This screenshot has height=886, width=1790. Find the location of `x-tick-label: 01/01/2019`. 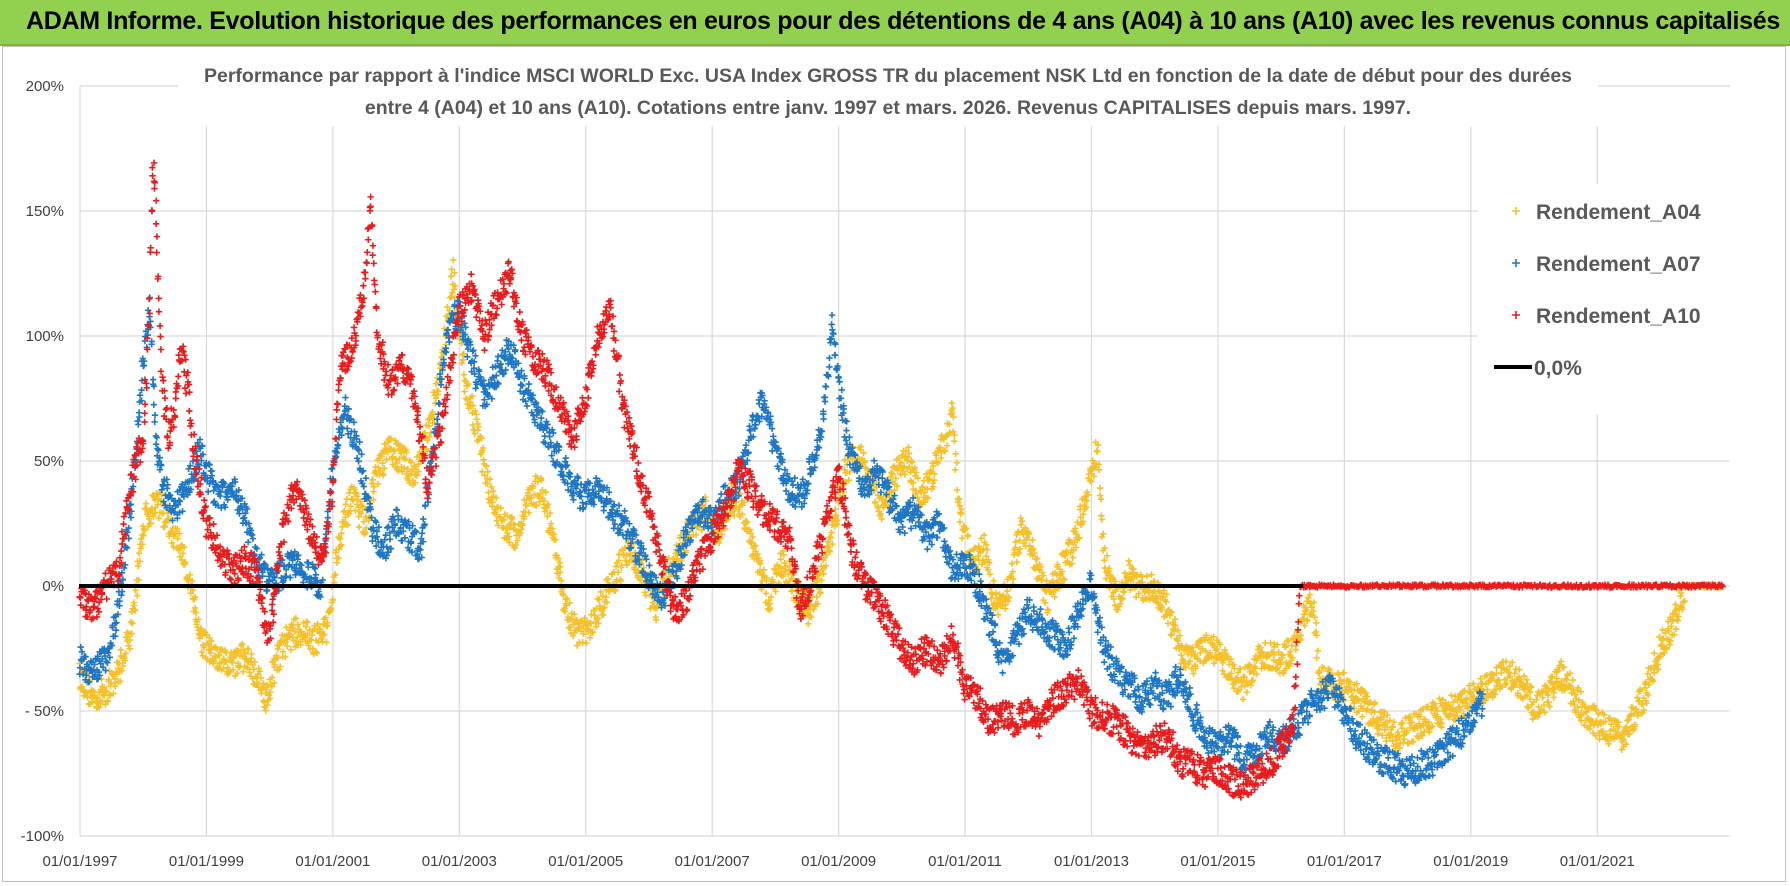

x-tick-label: 01/01/2019 is located at coordinates (1470, 861).